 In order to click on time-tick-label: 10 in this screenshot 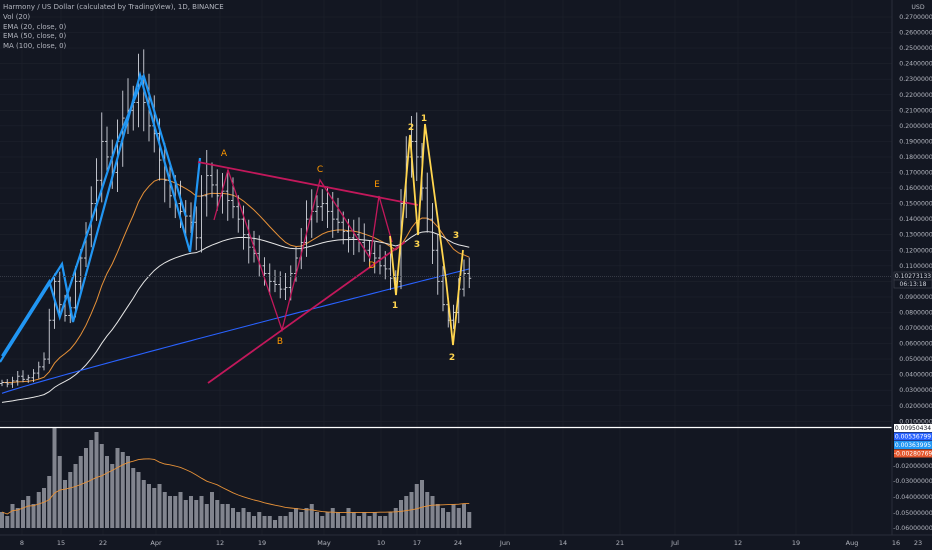, I will do `click(381, 543)`.